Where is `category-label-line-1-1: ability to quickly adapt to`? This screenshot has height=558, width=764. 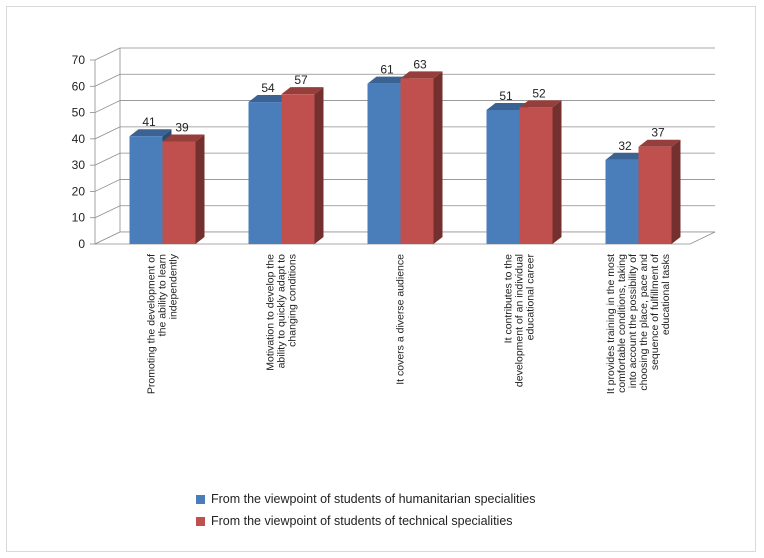
category-label-line-1-1: ability to quickly adapt to is located at coordinates (282, 311).